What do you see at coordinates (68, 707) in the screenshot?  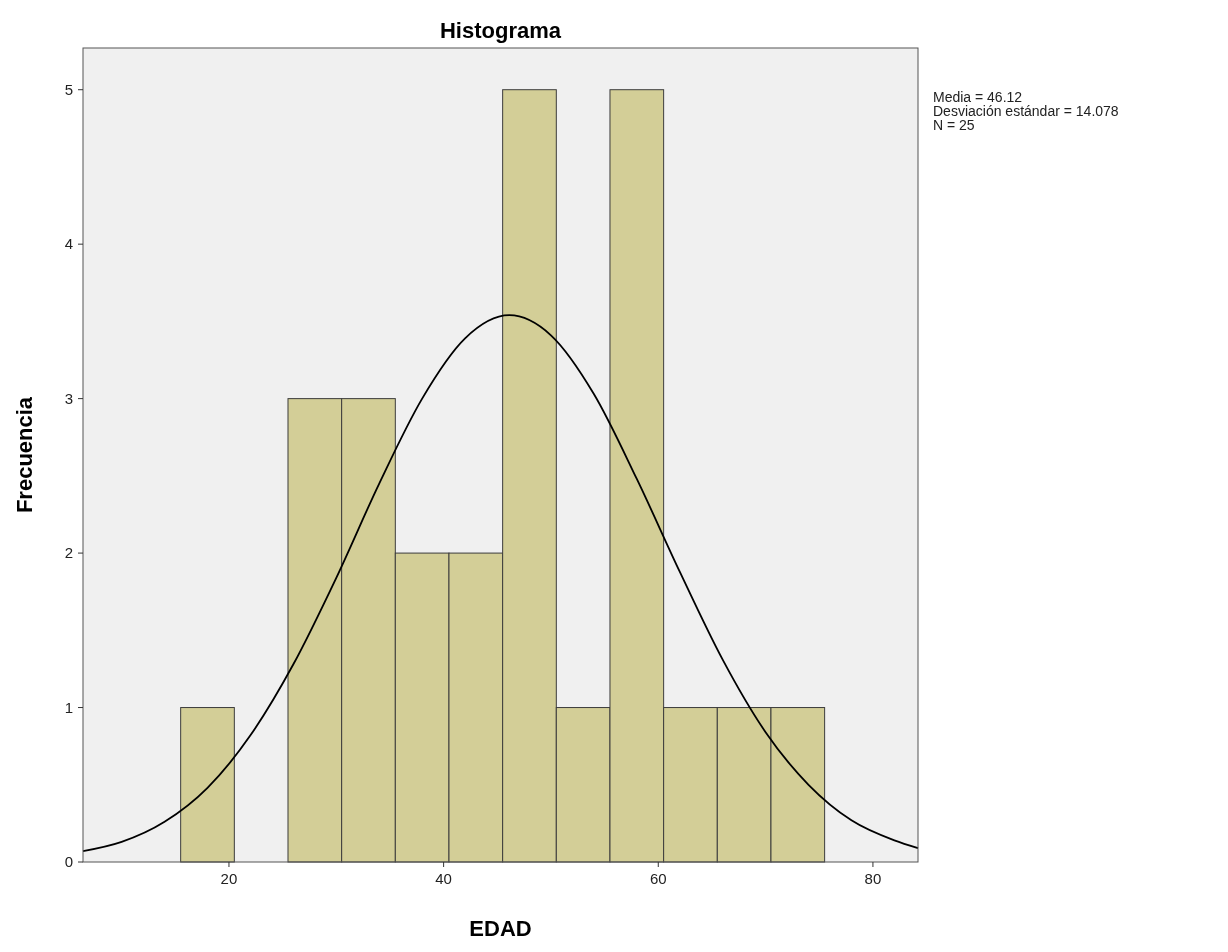 I see `y-tick-label: 1` at bounding box center [68, 707].